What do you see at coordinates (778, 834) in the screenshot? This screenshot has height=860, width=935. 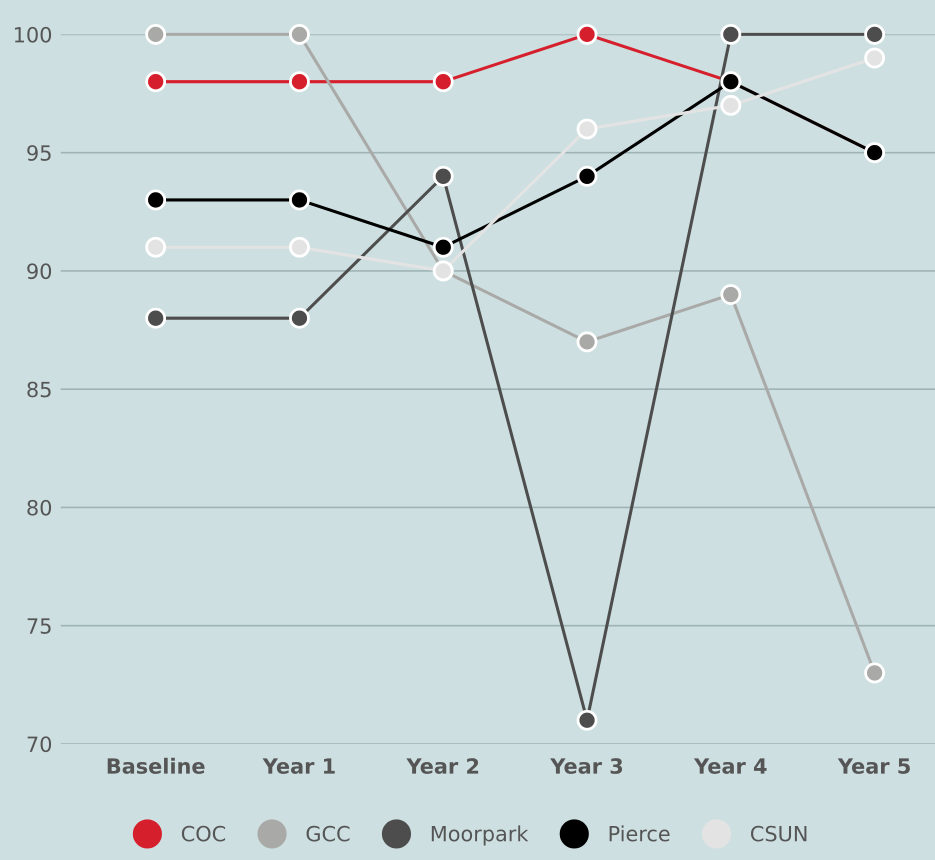 I see `legend-label: CSUN` at bounding box center [778, 834].